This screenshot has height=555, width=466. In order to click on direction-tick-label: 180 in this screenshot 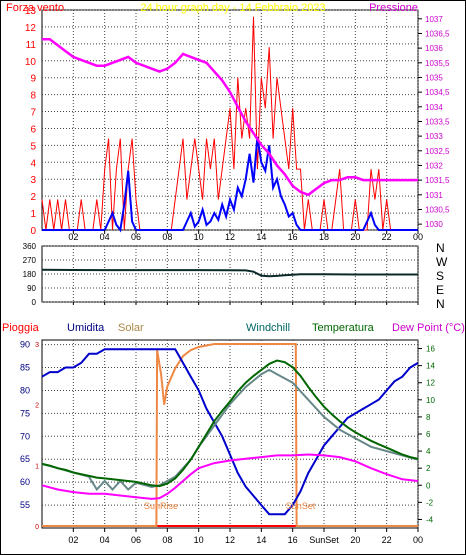, I will do `click(30, 274)`.